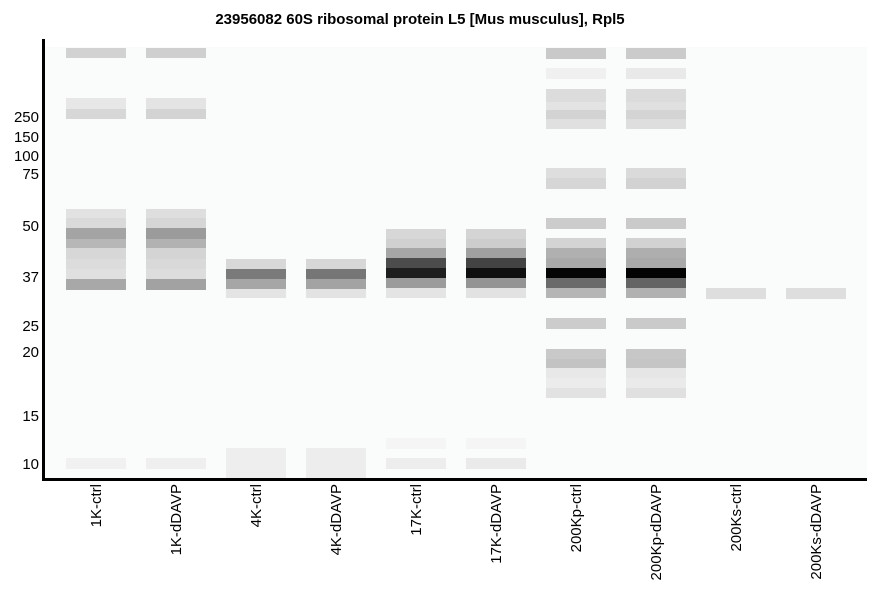  What do you see at coordinates (26, 137) in the screenshot?
I see `y-tick-label: 150` at bounding box center [26, 137].